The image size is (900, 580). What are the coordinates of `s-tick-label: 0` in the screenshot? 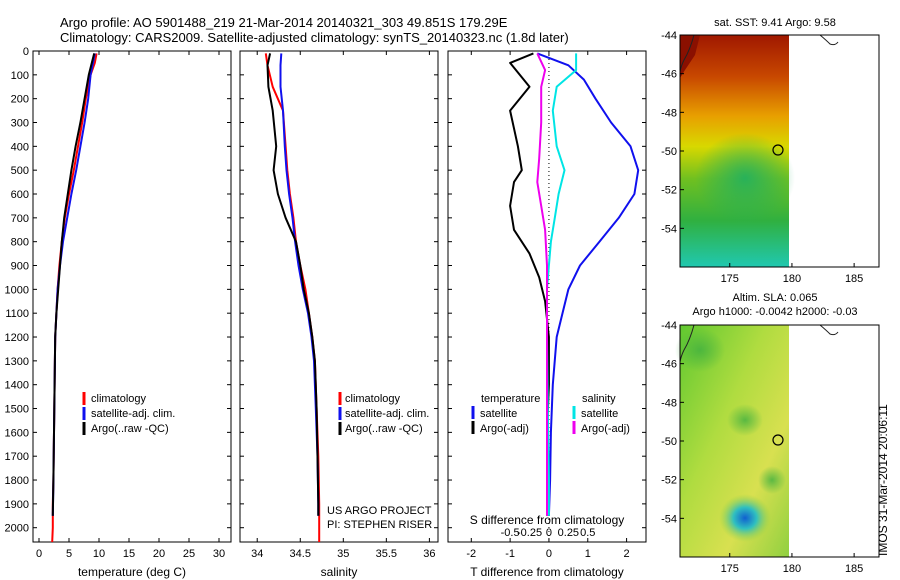 It's located at (549, 533).